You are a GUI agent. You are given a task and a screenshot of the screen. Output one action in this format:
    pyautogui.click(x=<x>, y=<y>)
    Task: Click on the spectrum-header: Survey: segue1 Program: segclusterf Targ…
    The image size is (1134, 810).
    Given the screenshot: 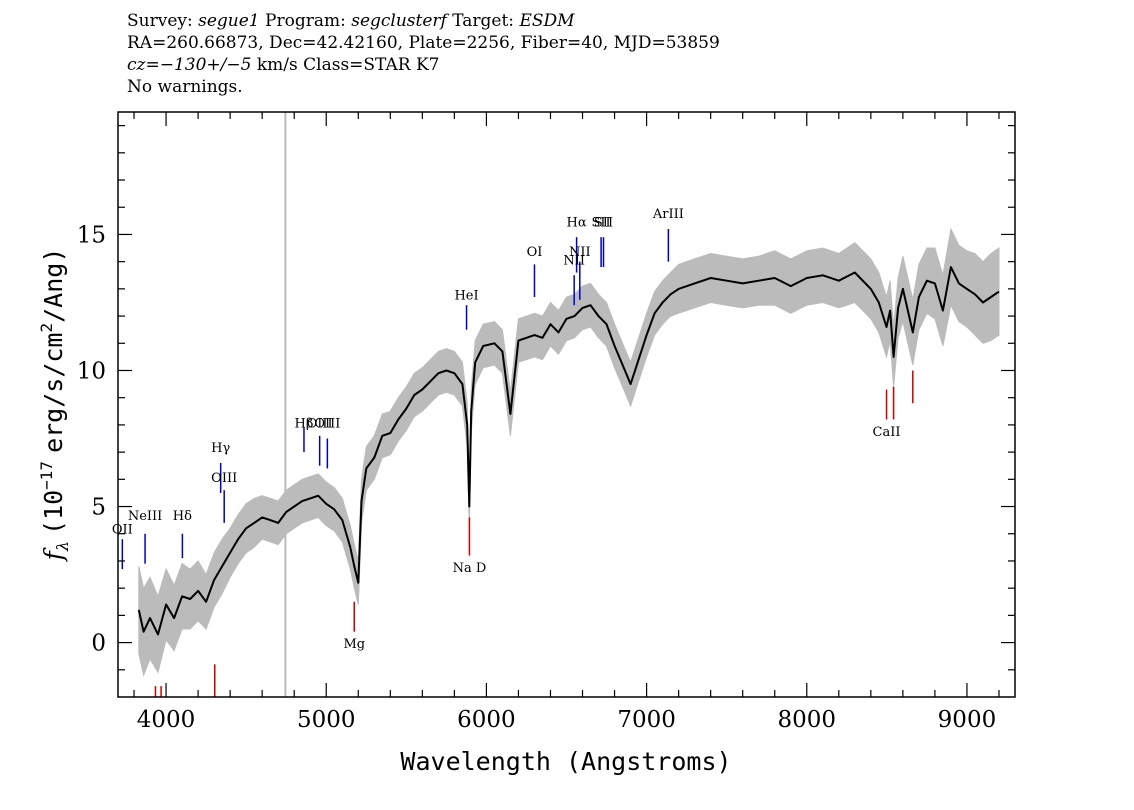 What is the action you would take?
    pyautogui.click(x=423, y=54)
    